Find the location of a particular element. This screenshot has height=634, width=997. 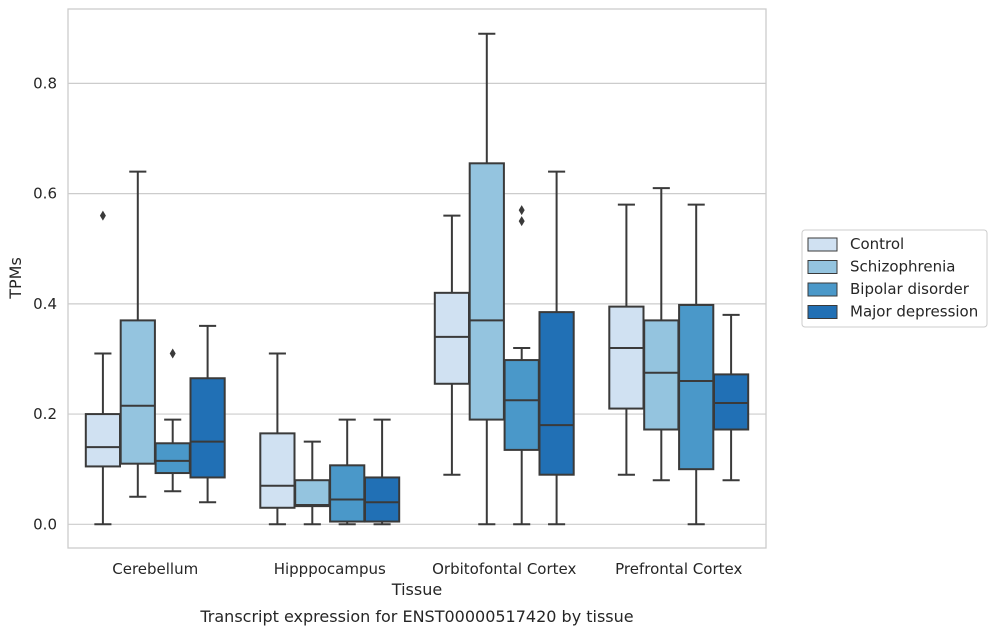

x-tick-label: Cerebellum is located at coordinates (155, 569).